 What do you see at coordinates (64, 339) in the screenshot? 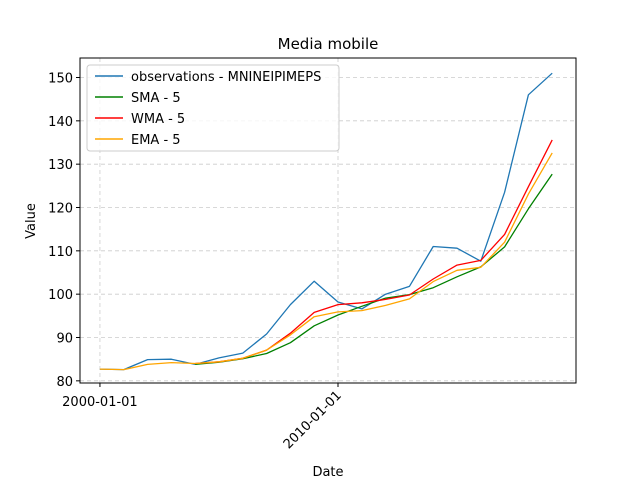
I see `y-tick-label: 90` at bounding box center [64, 339].